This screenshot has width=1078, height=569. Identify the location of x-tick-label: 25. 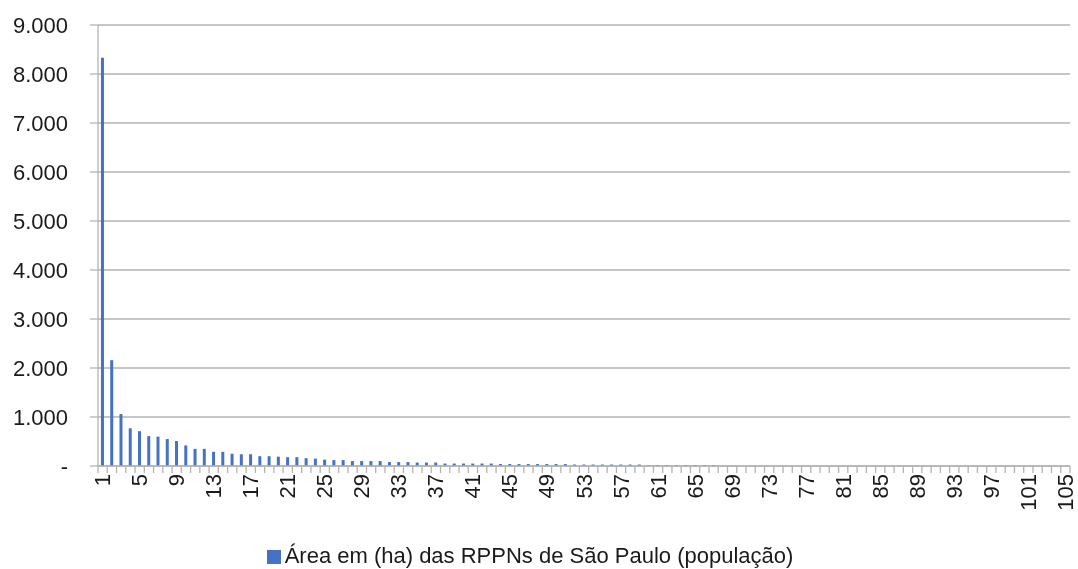
(325, 486).